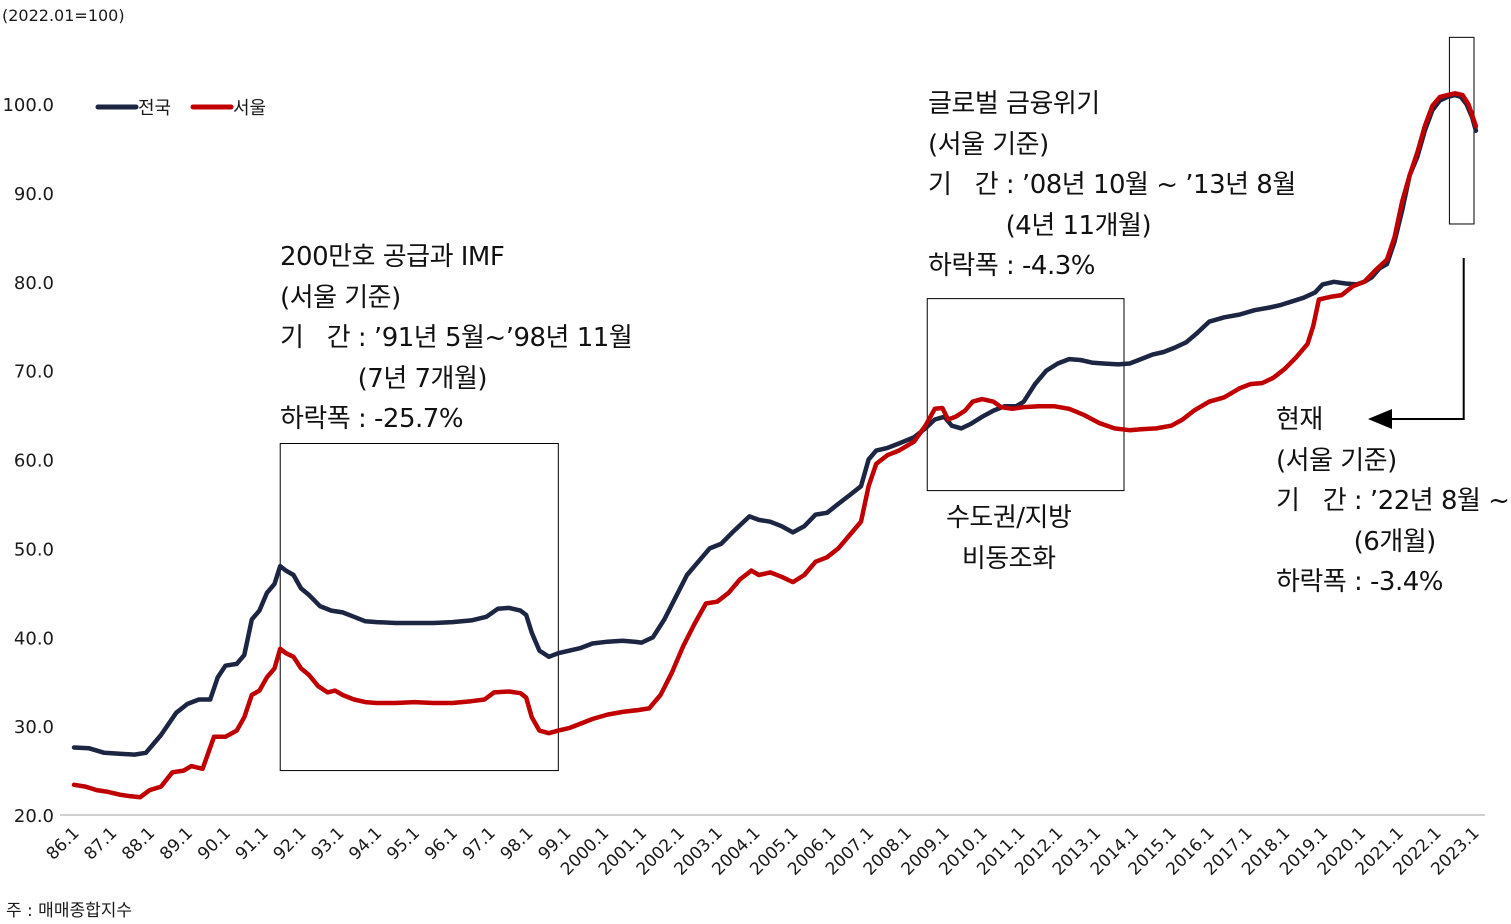  Describe the element at coordinates (1009, 518) in the screenshot. I see `annotation-decoupling-line: 수도권/지방` at that location.